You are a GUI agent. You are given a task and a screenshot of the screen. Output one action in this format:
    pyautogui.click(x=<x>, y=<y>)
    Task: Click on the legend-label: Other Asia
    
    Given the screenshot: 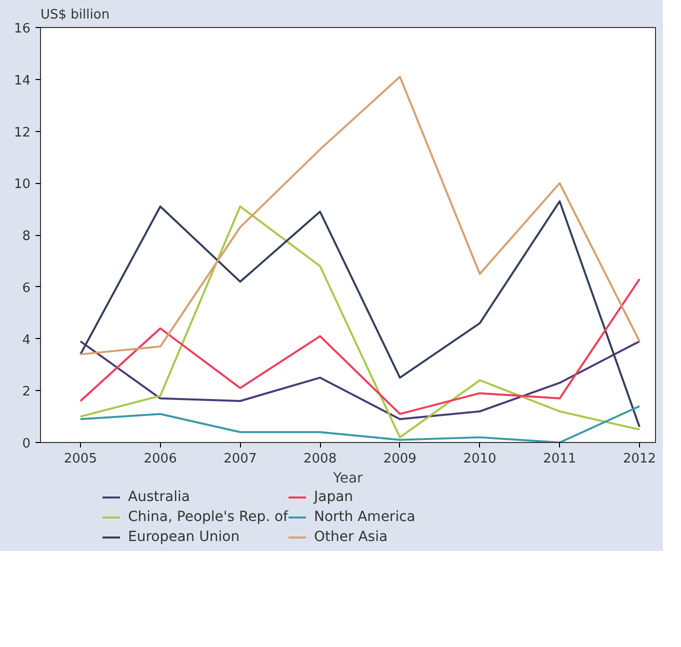 What is the action you would take?
    pyautogui.click(x=351, y=537)
    